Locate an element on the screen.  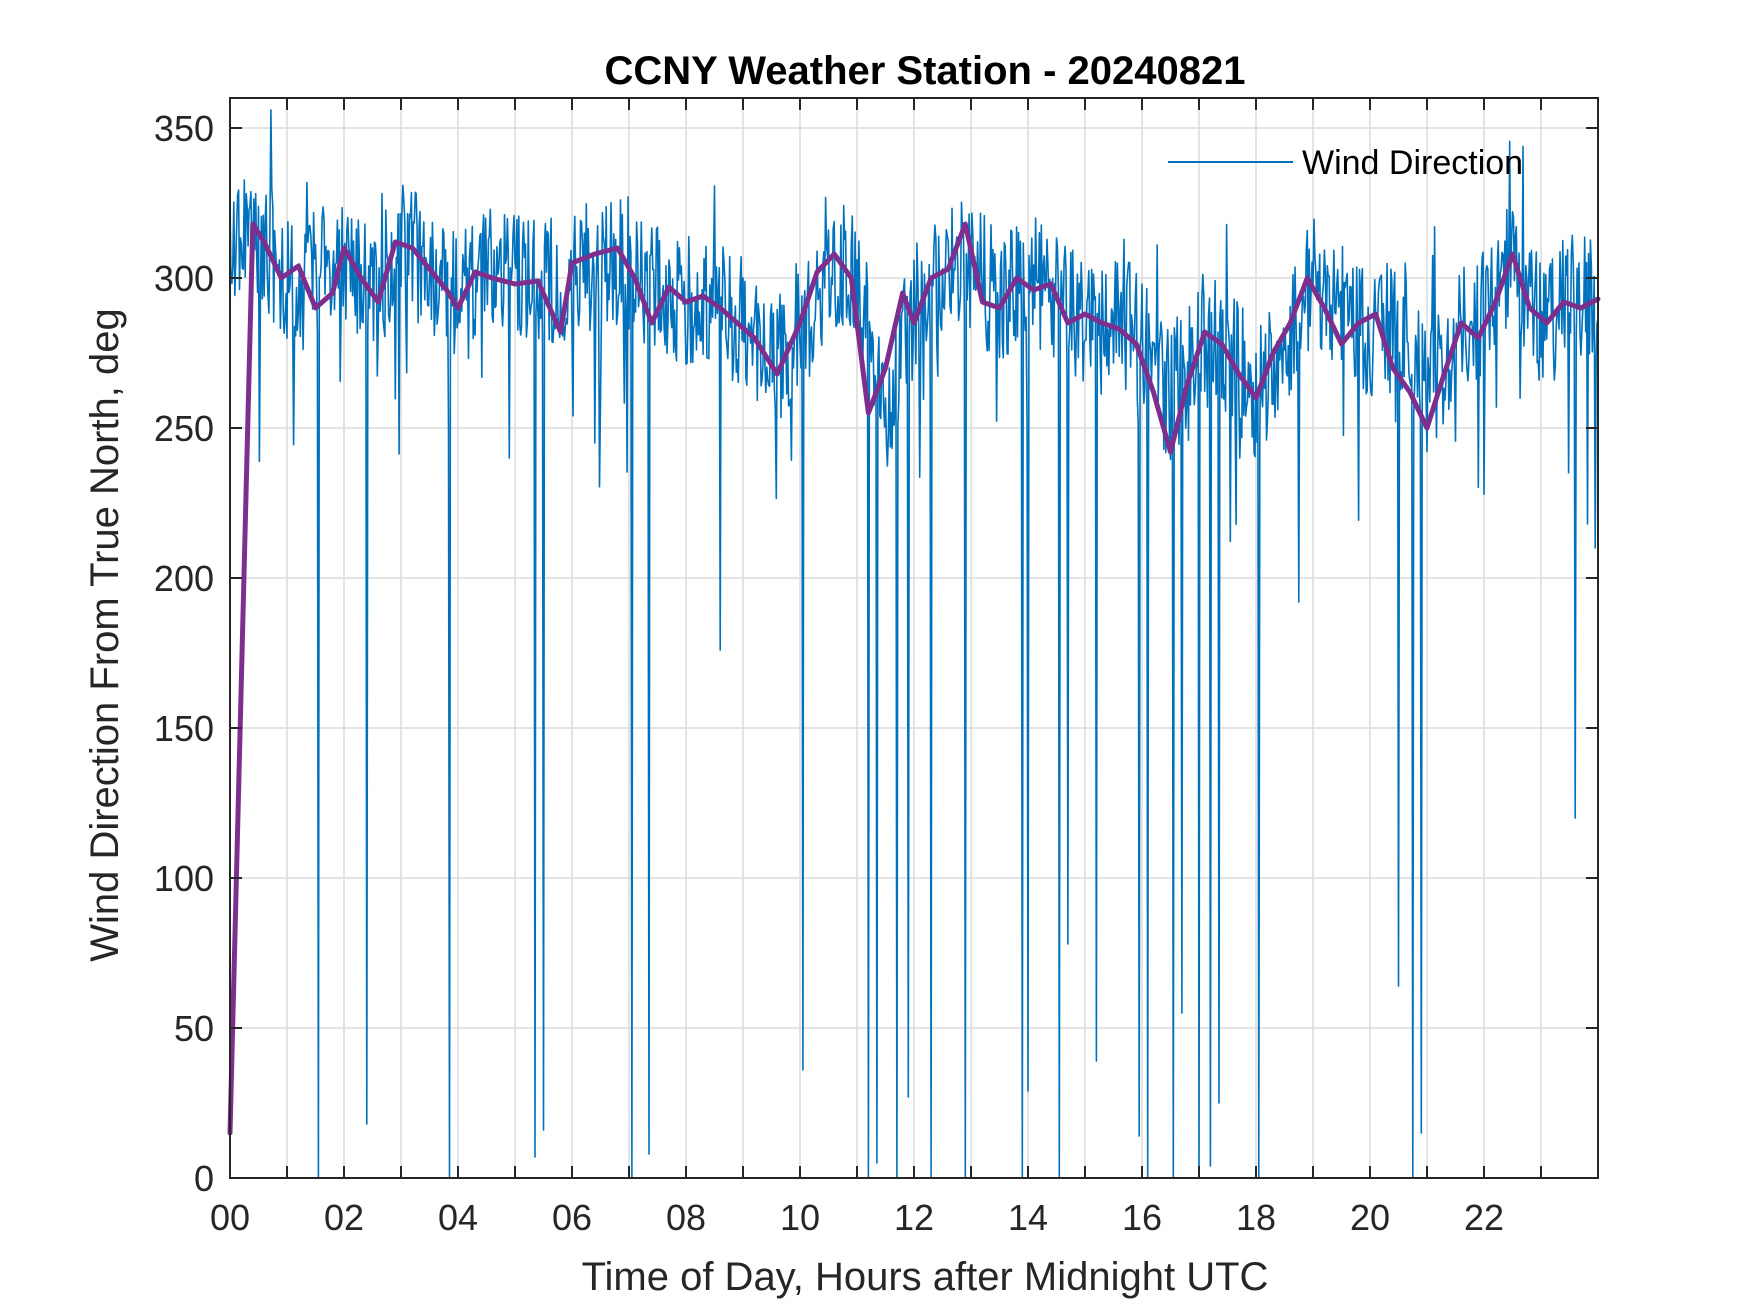
x-tick-label: 08 is located at coordinates (686, 1217).